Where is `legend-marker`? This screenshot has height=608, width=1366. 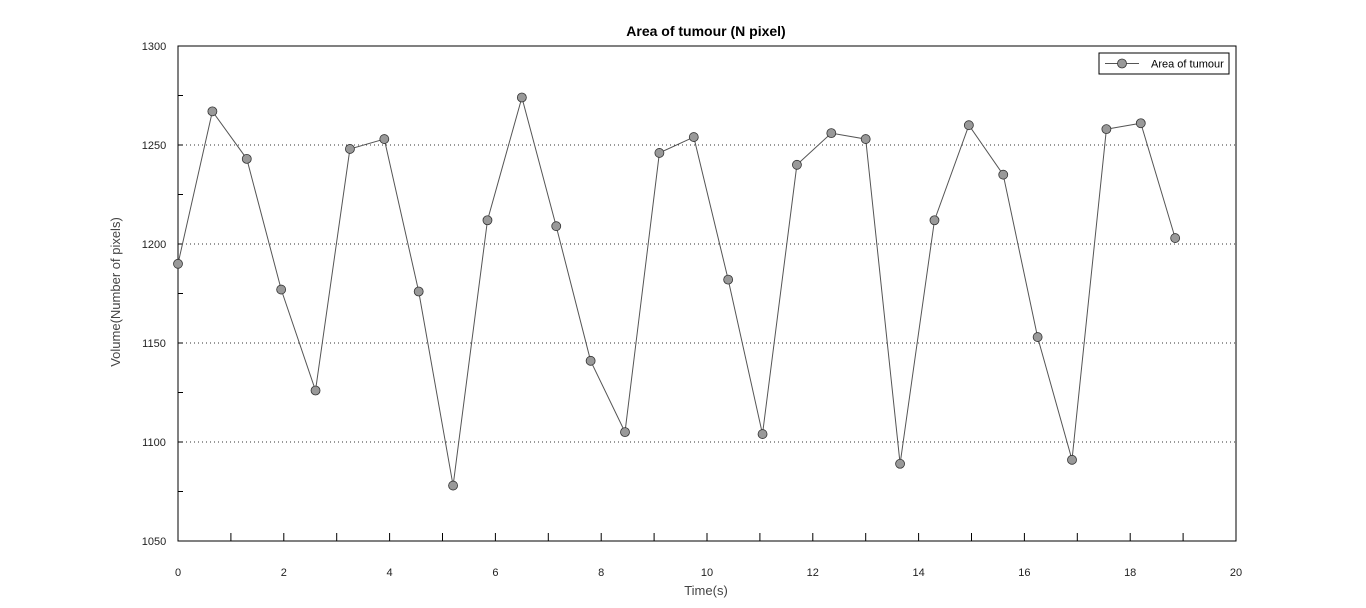
legend-marker is located at coordinates (1122, 63).